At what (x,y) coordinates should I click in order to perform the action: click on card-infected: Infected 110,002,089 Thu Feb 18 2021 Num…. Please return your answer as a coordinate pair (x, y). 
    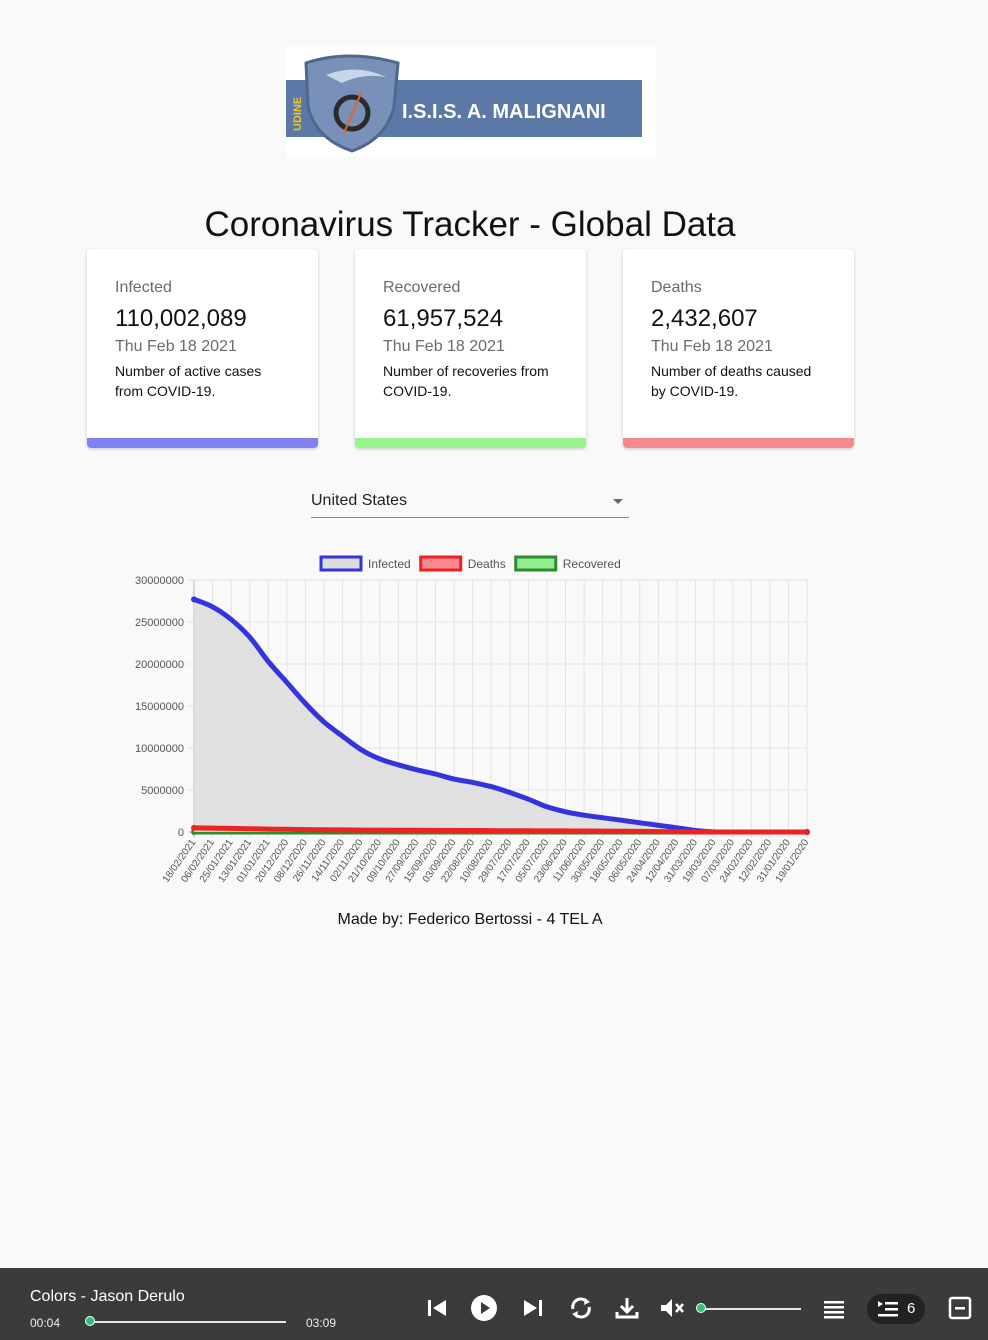
    Looking at the image, I should click on (202, 348).